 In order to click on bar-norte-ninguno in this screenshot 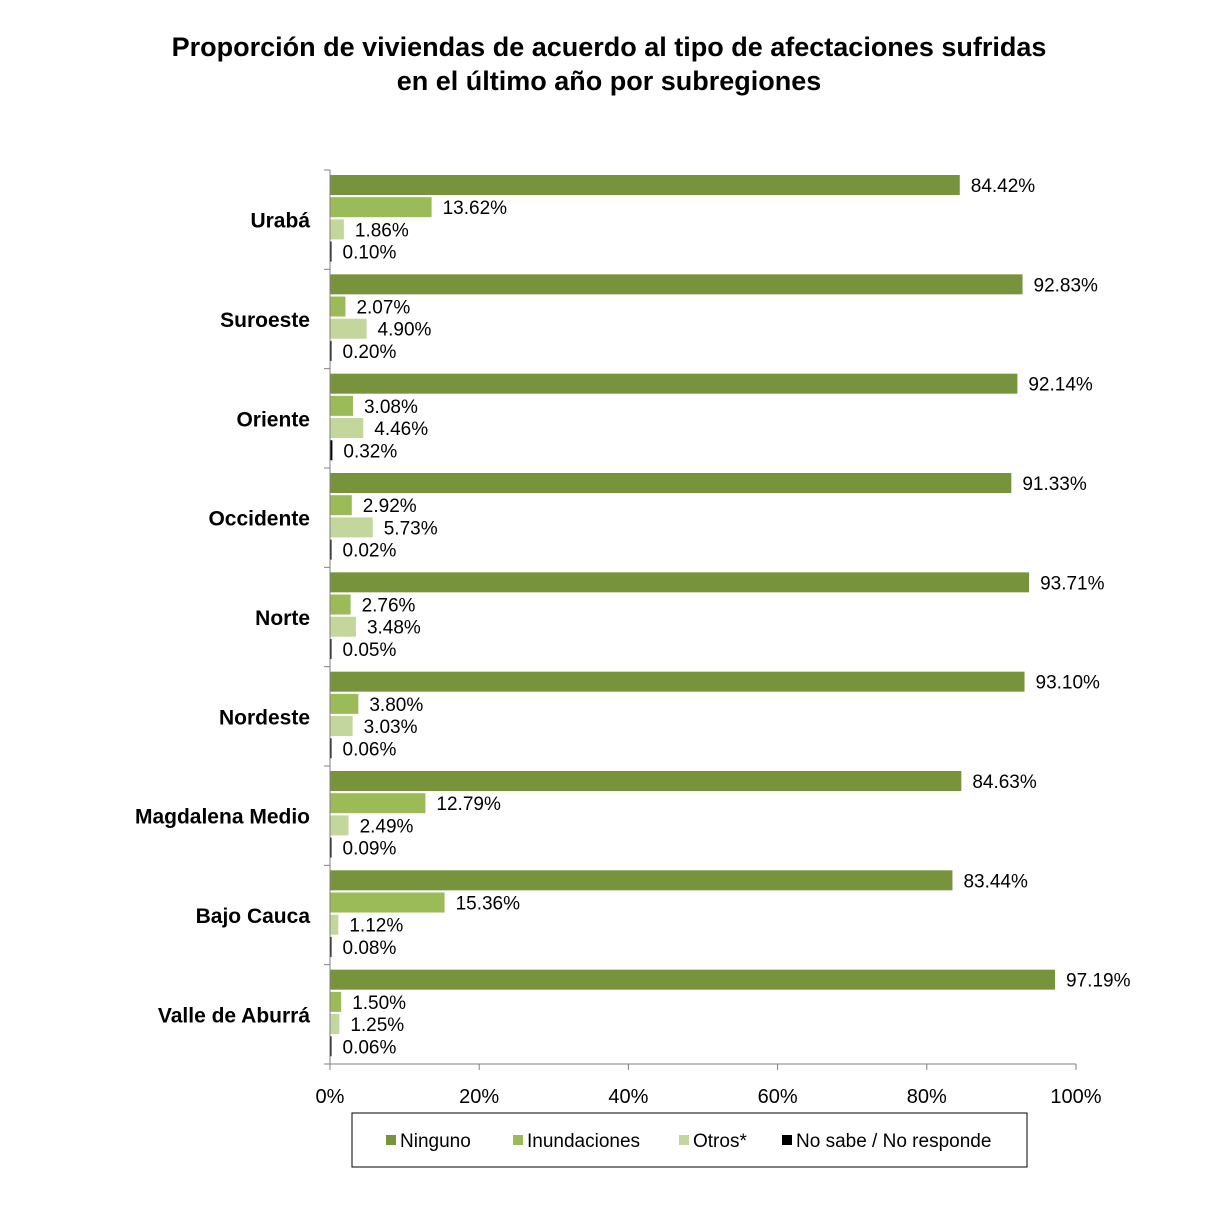, I will do `click(680, 582)`.